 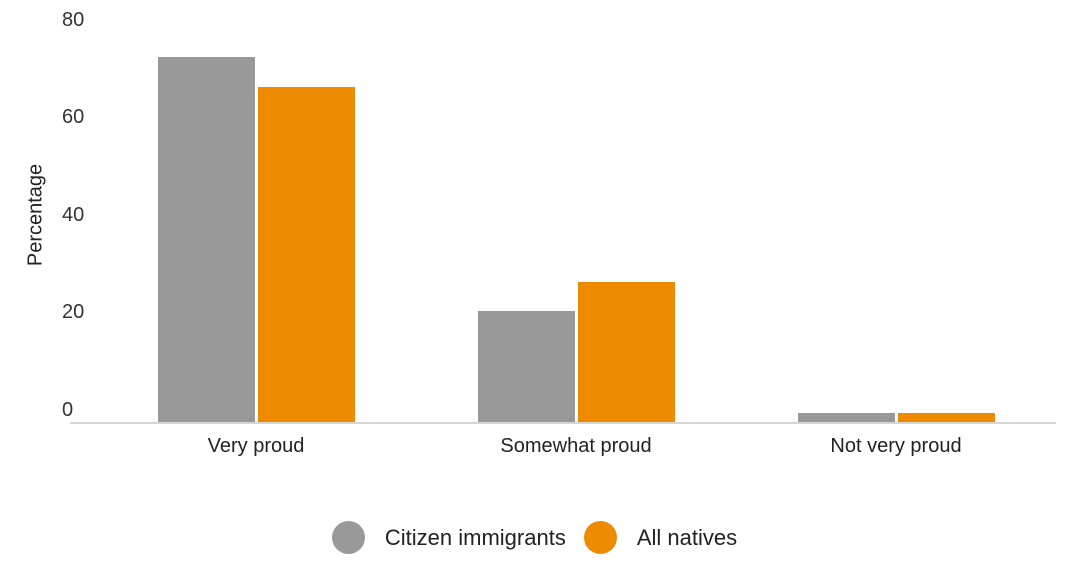 I want to click on legend-item-citizen-immigrants: Citizen immigrants, so click(x=448, y=537).